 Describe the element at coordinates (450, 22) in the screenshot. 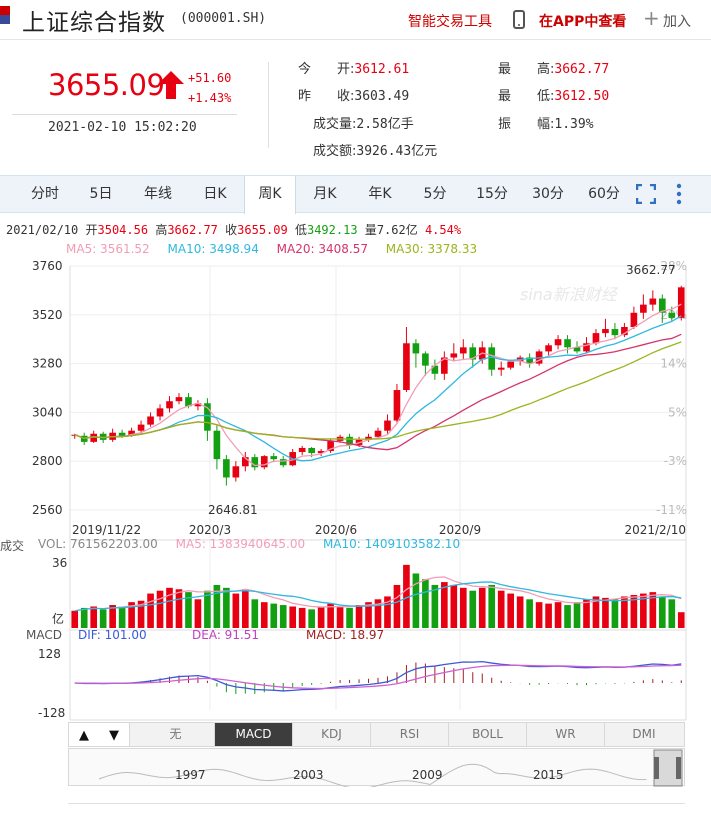

I see `smart-trade-link: 智能交易工具` at that location.